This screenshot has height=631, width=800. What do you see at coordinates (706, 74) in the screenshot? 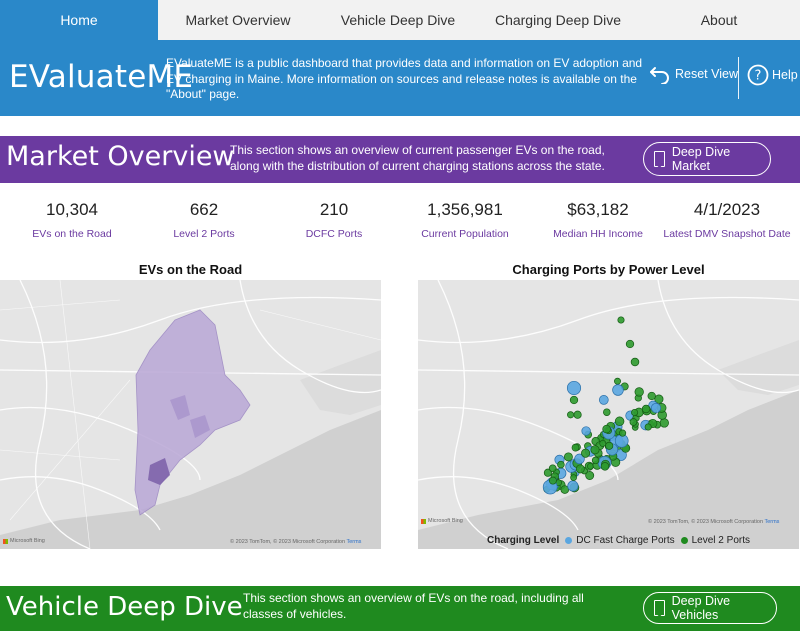
I see `reset-view-label: Reset View` at bounding box center [706, 74].